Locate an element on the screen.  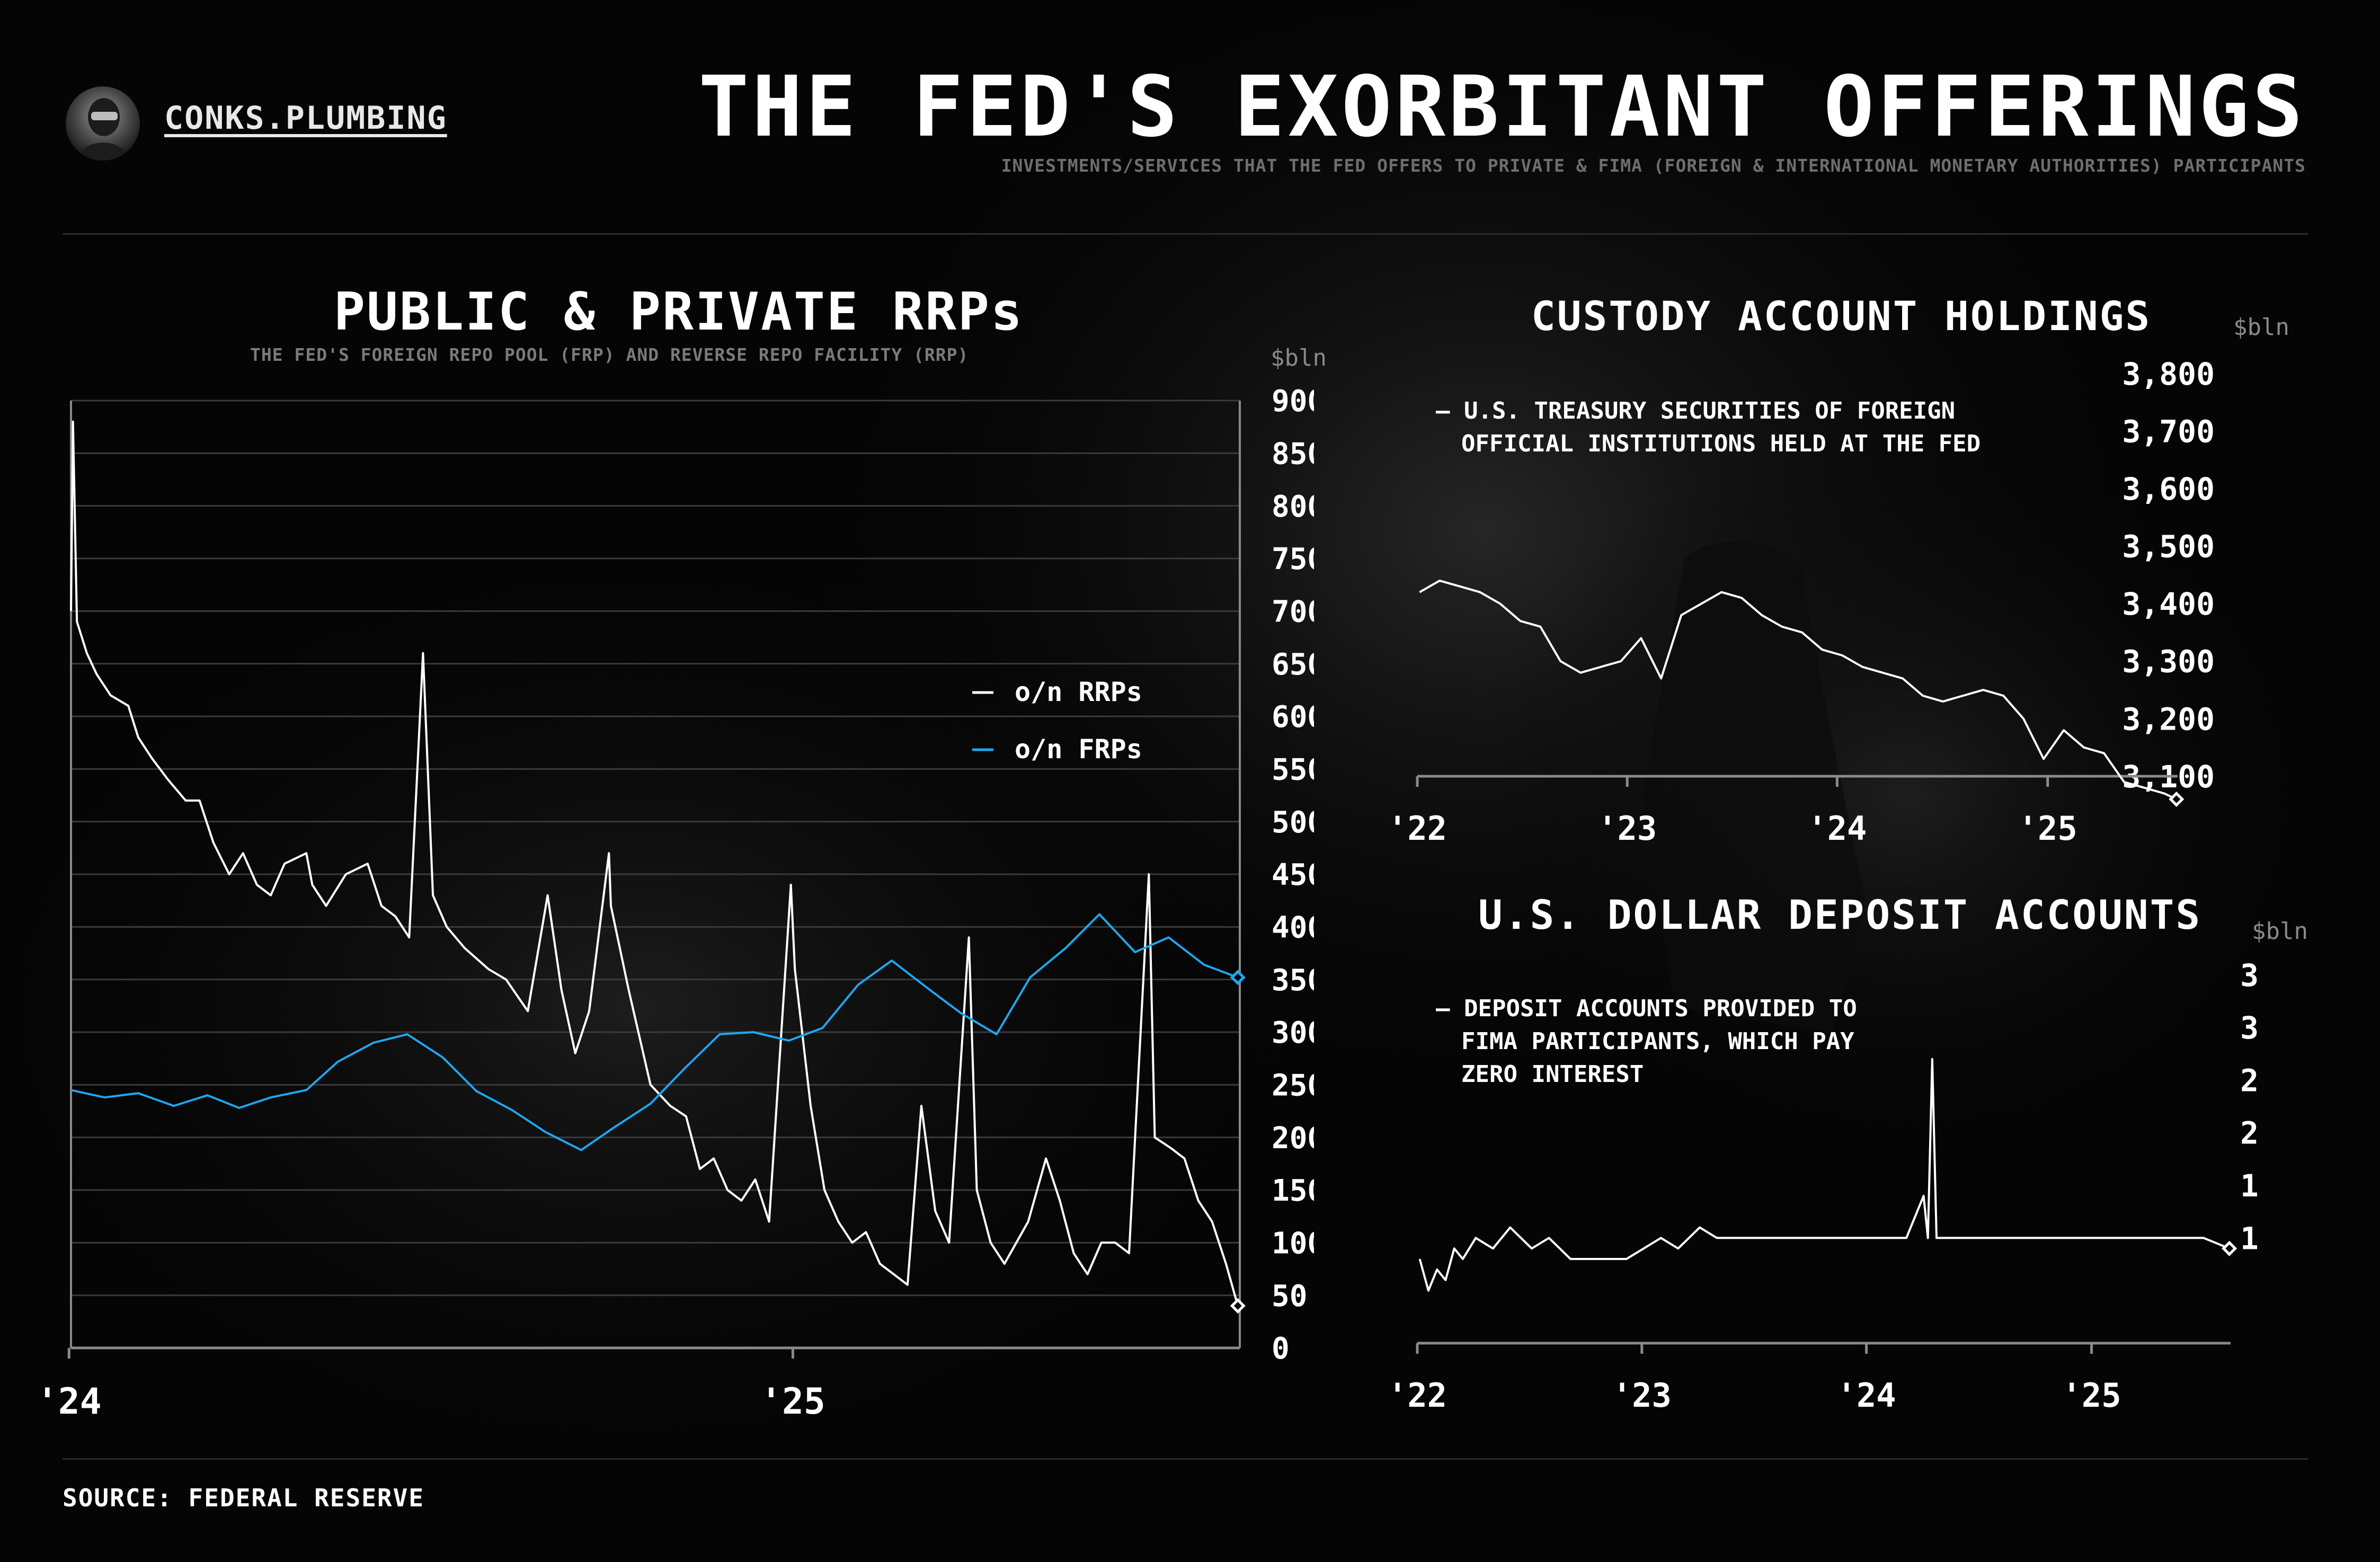
y-tick-label: 500 is located at coordinates (1293, 822).